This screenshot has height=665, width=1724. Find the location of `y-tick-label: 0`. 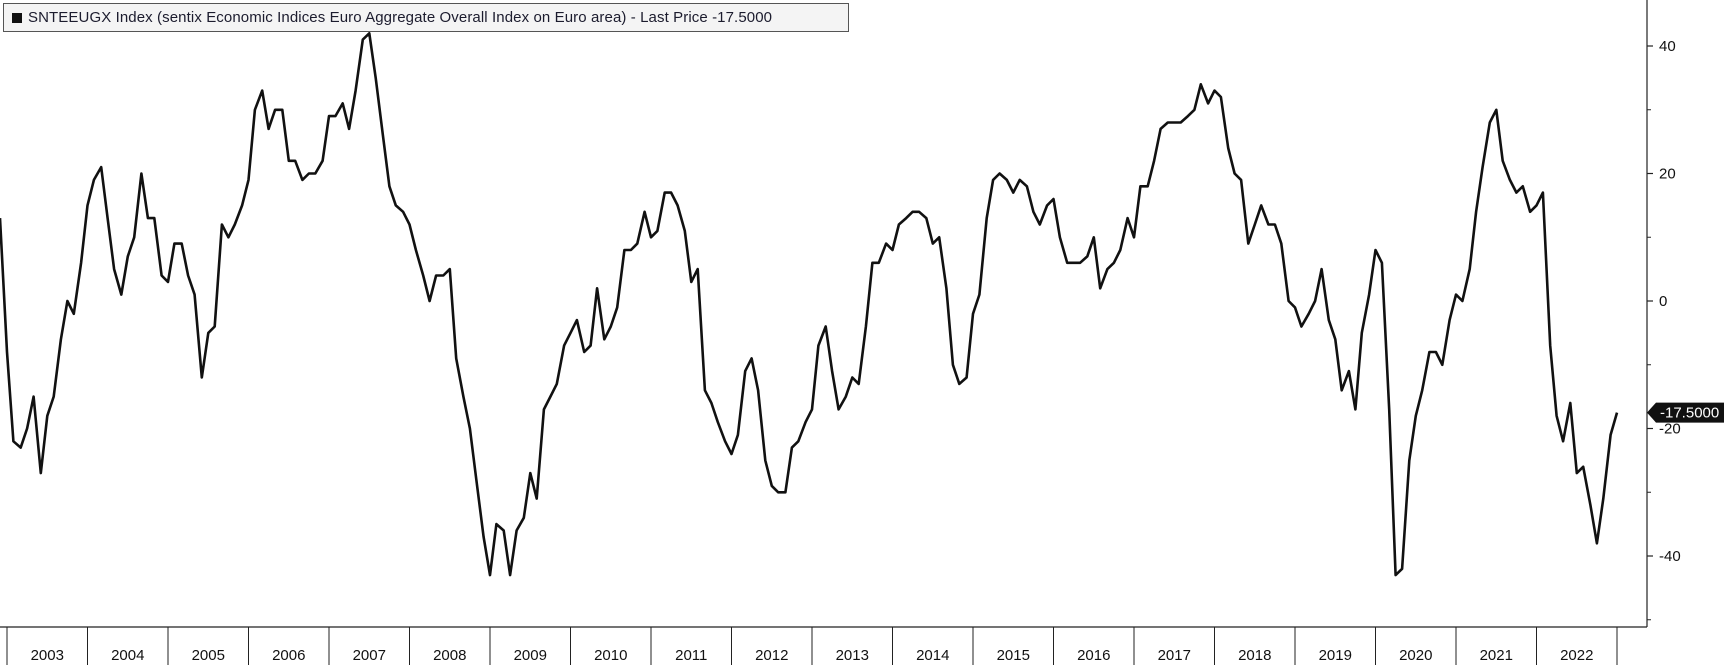

y-tick-label: 0 is located at coordinates (1663, 301).